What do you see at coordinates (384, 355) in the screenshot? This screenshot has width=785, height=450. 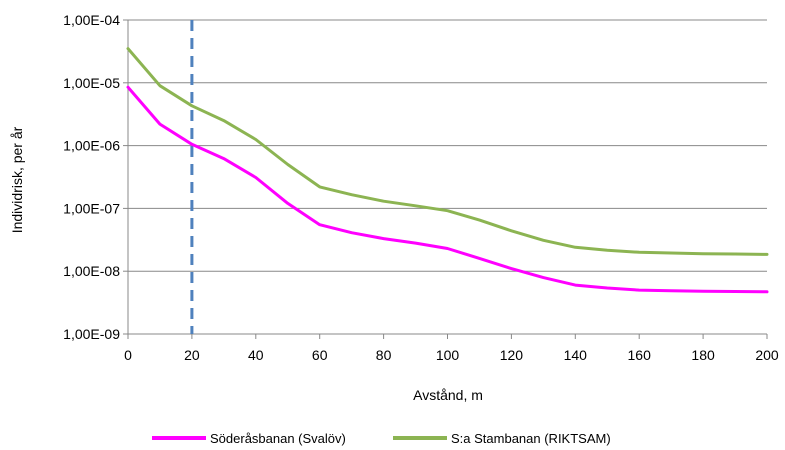 I see `x-tick-label: 80` at bounding box center [384, 355].